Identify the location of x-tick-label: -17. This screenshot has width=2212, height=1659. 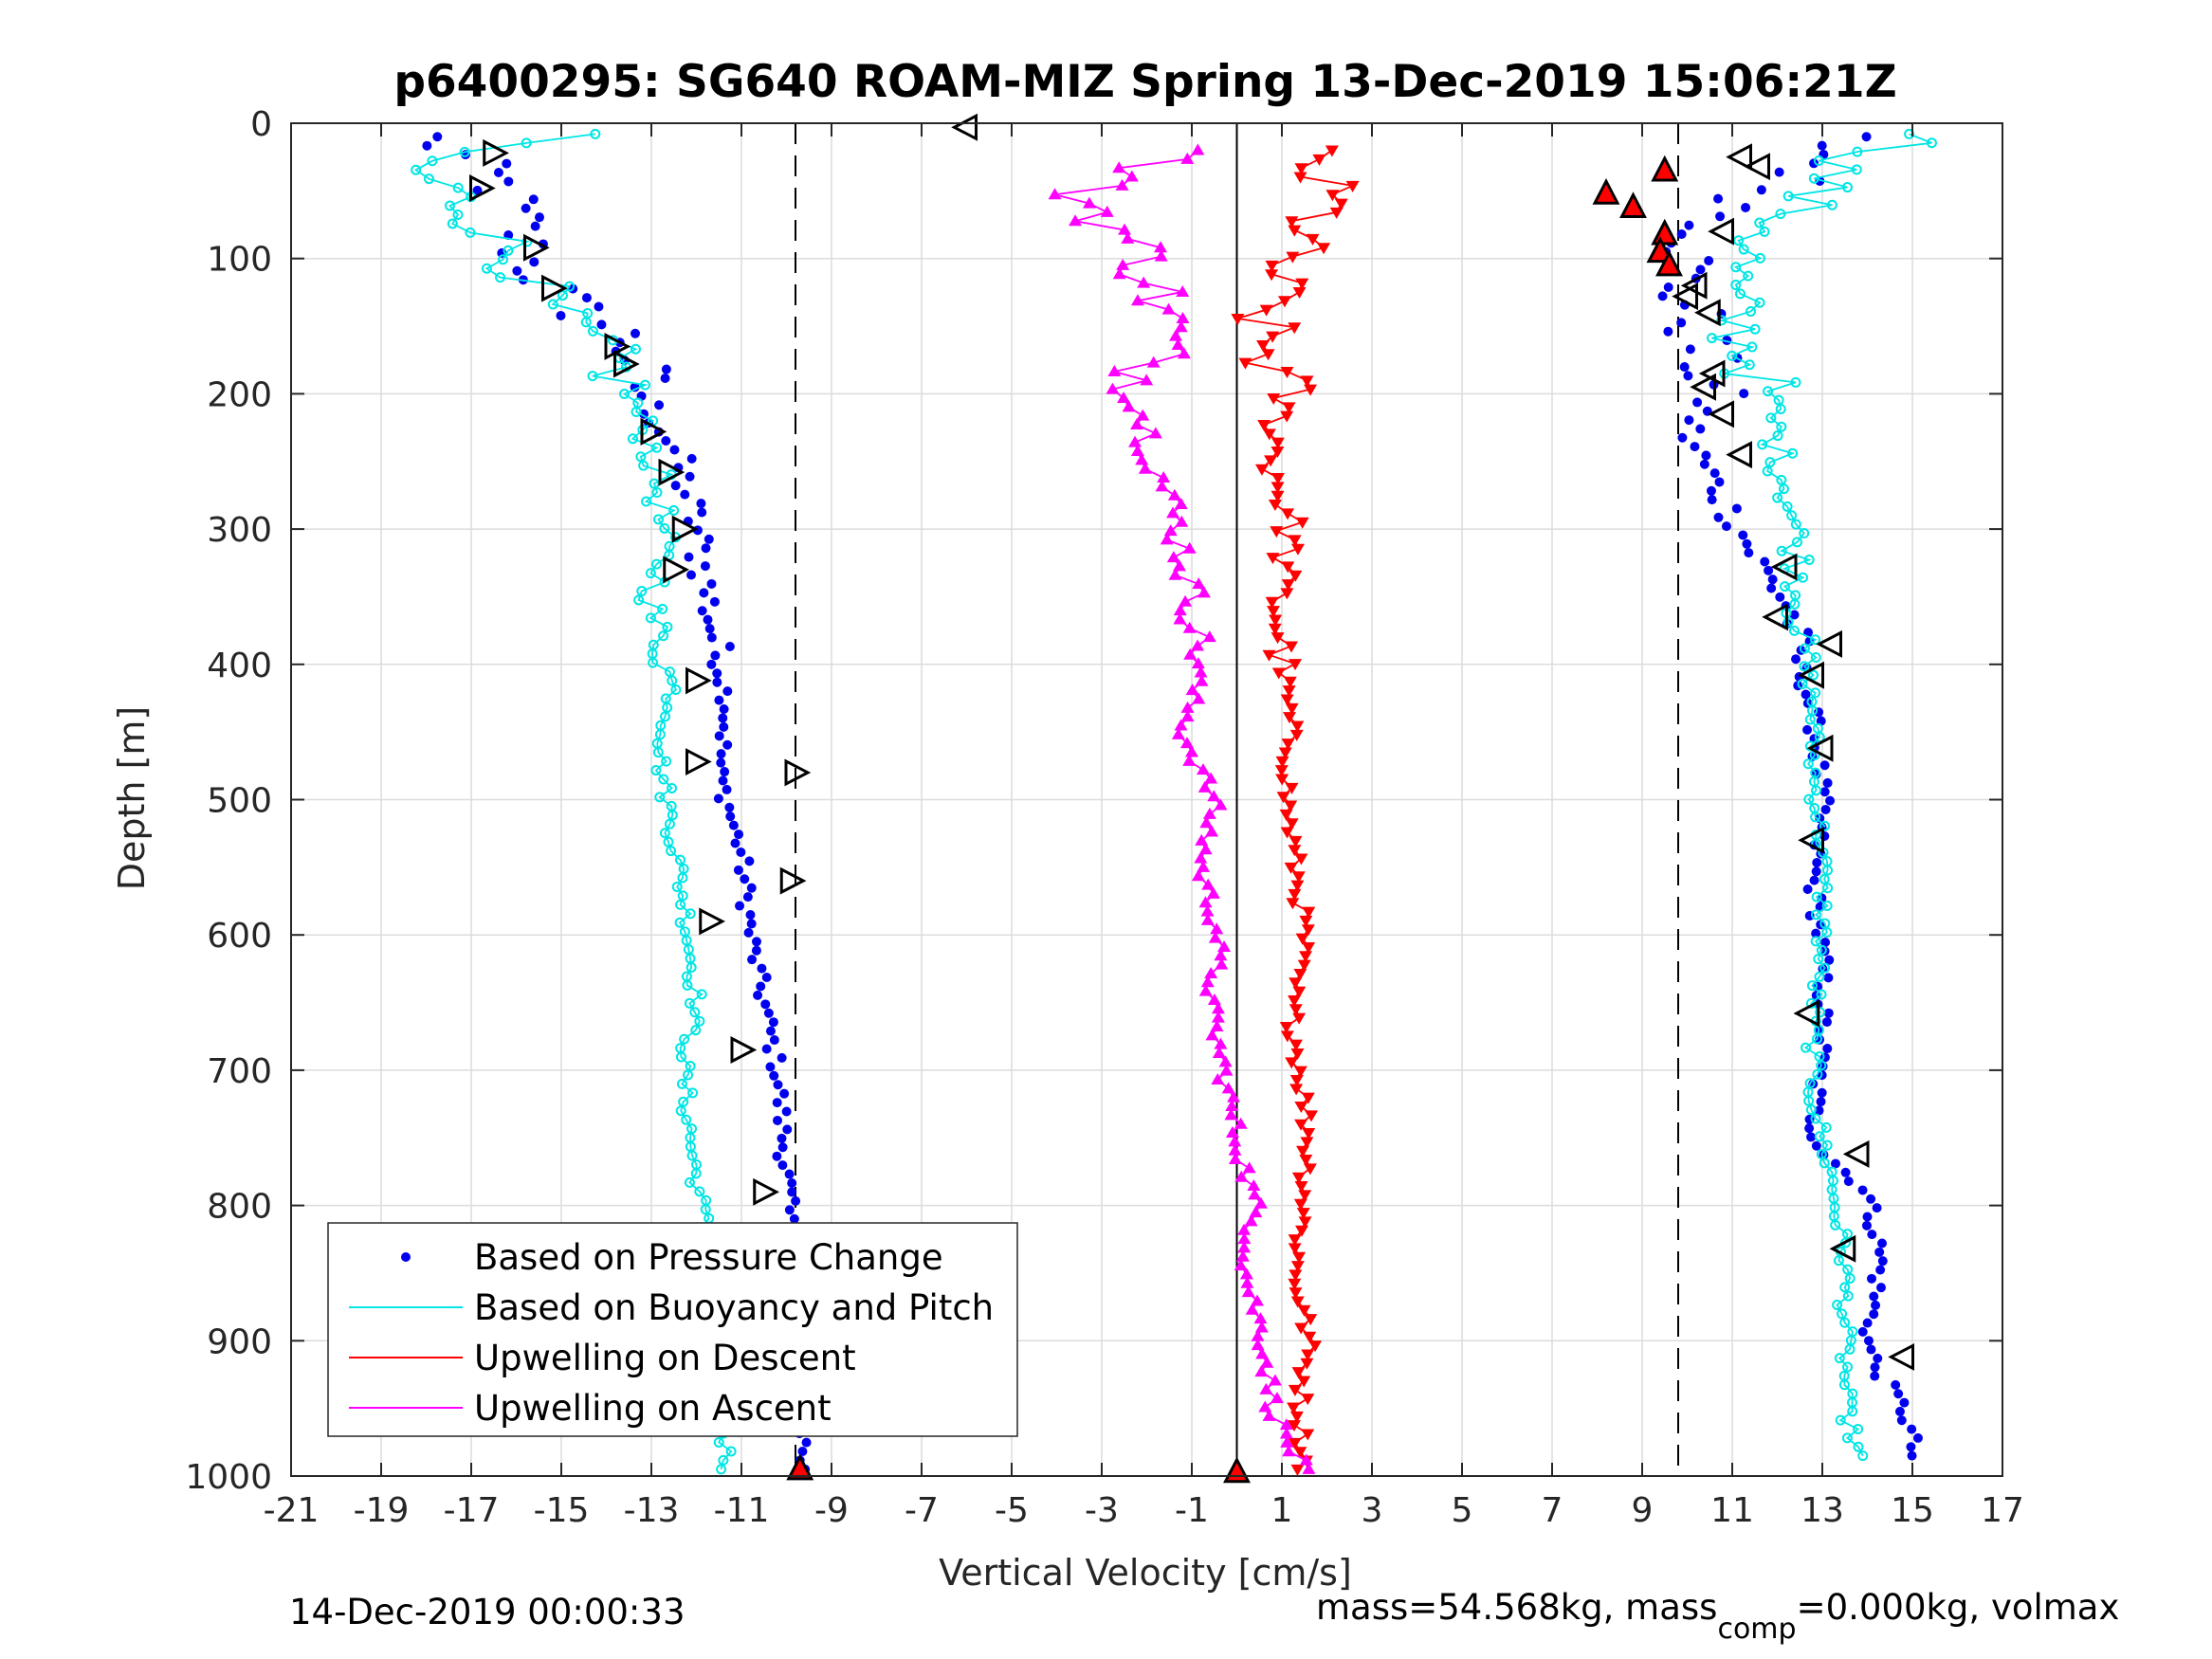
(472, 1510).